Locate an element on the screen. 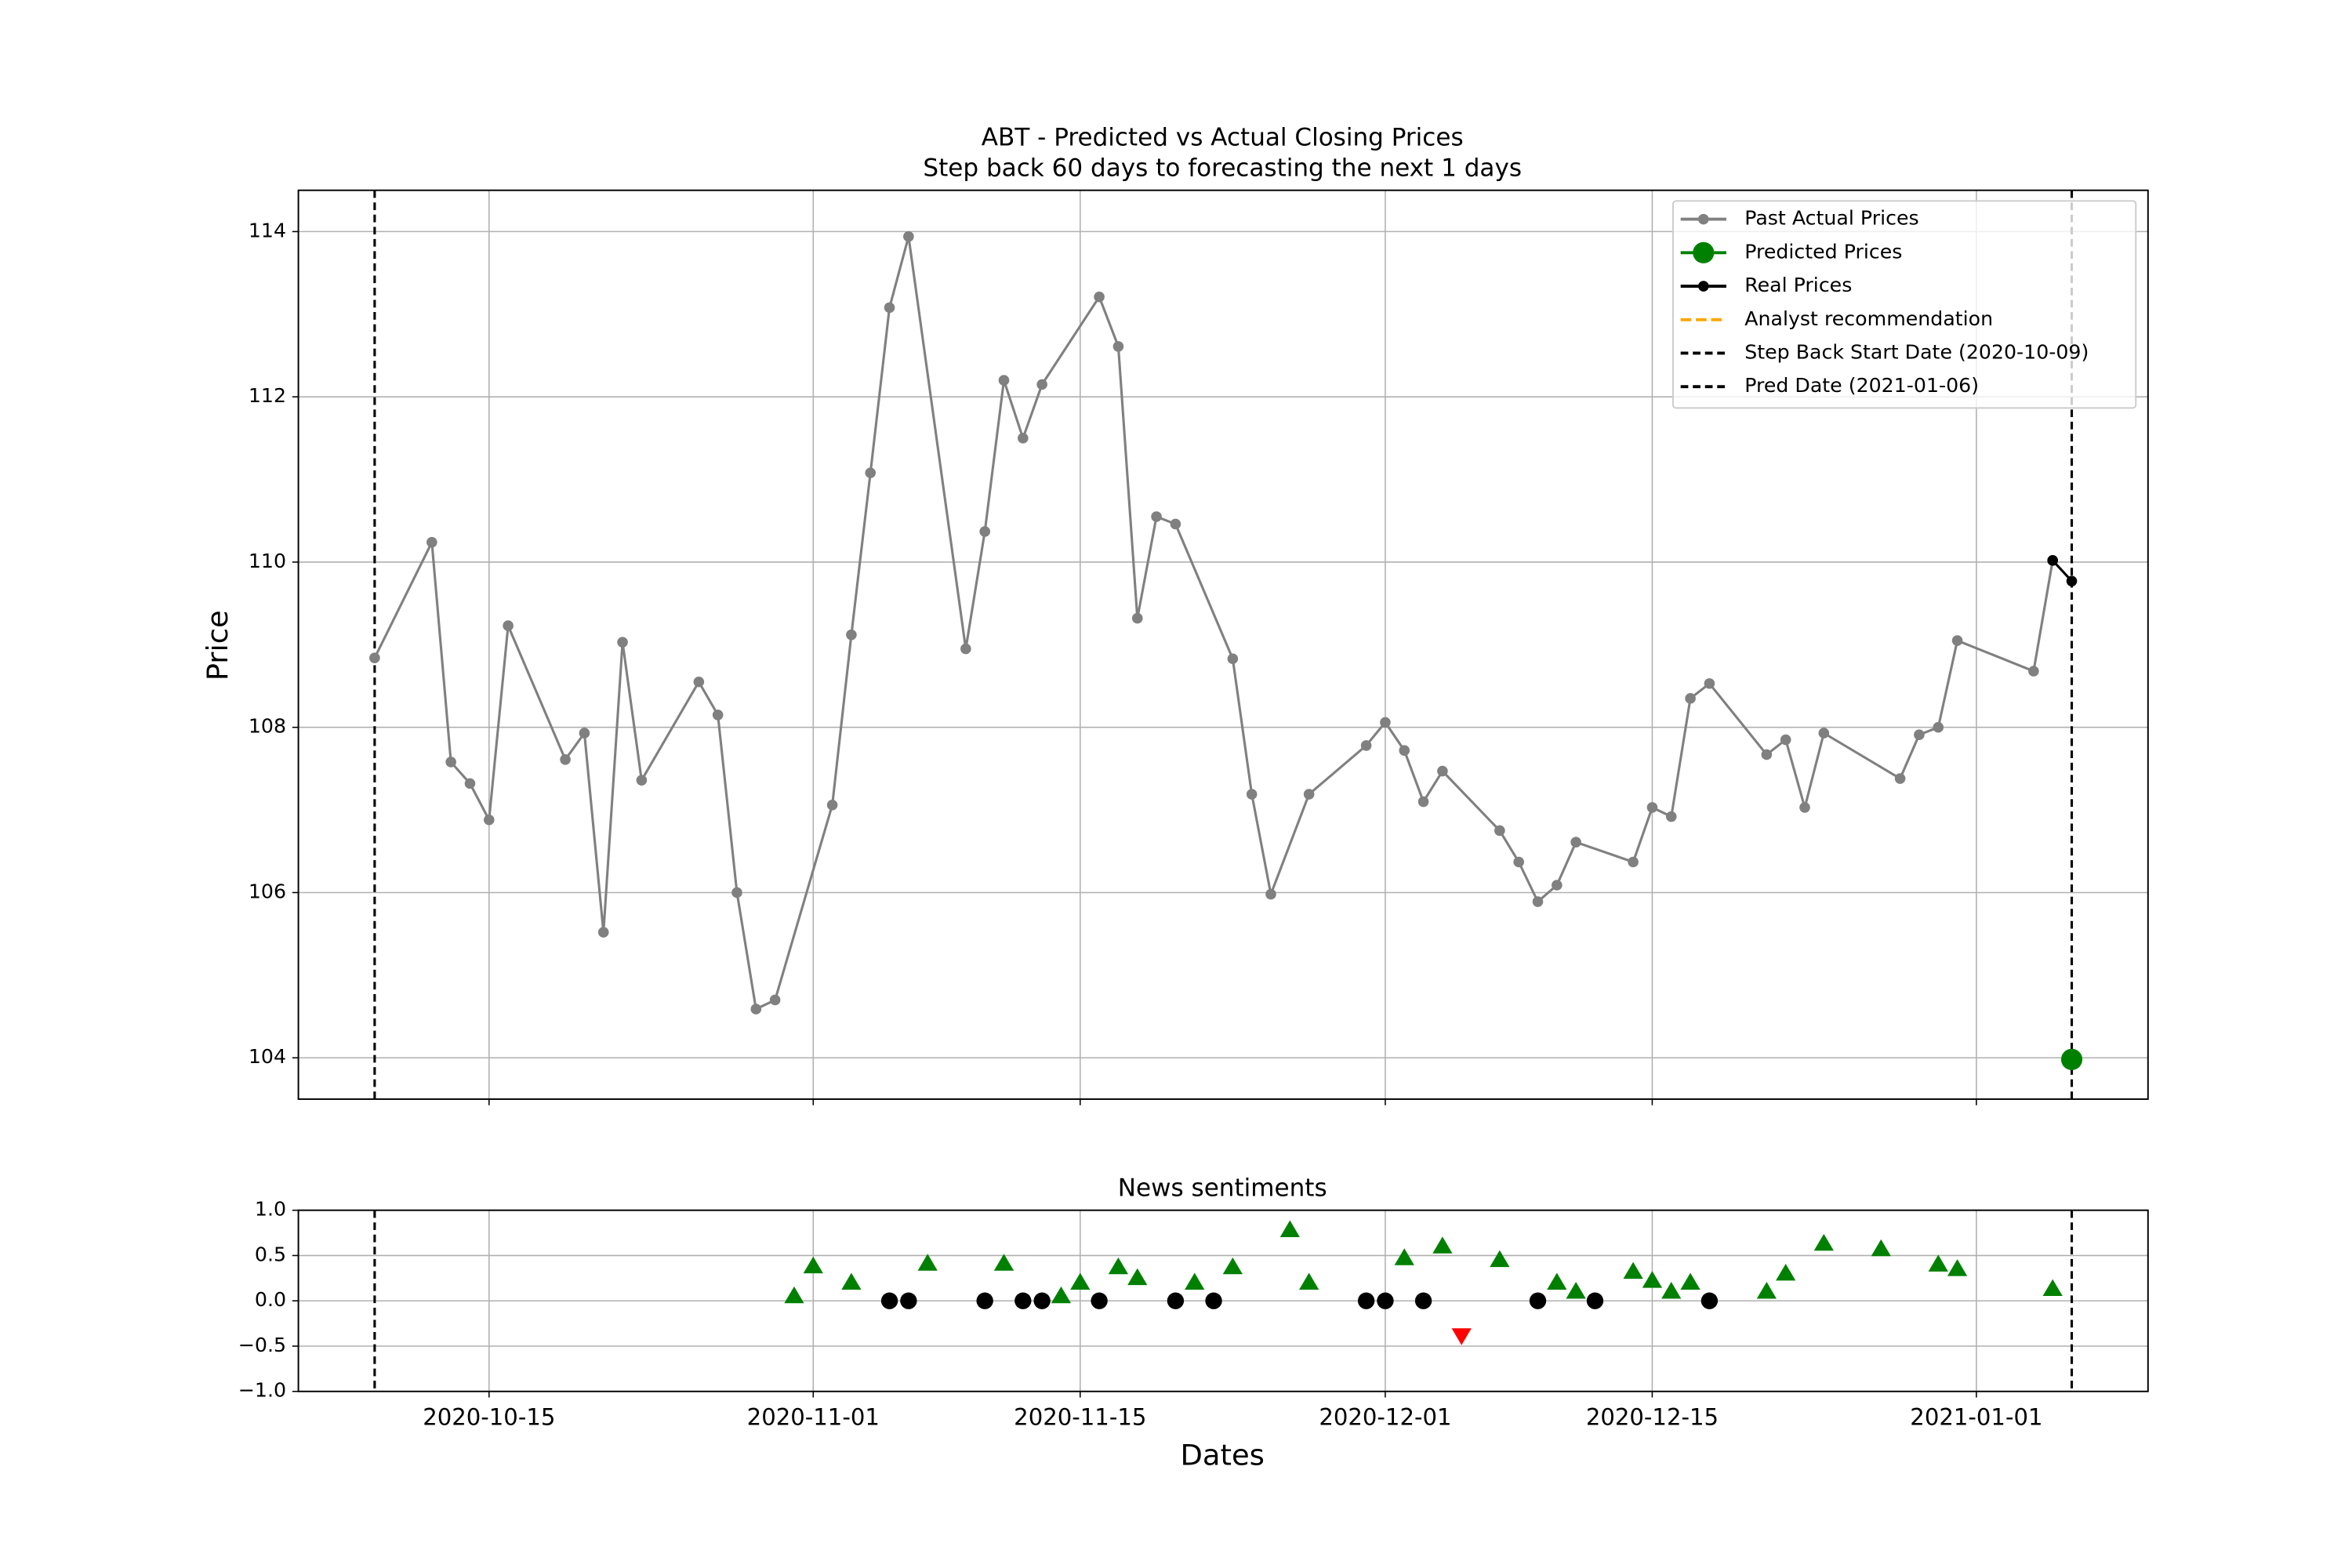 Image resolution: width=2352 pixels, height=1568 pixels. x-tick-label: 2020-12-01 is located at coordinates (1385, 1417).